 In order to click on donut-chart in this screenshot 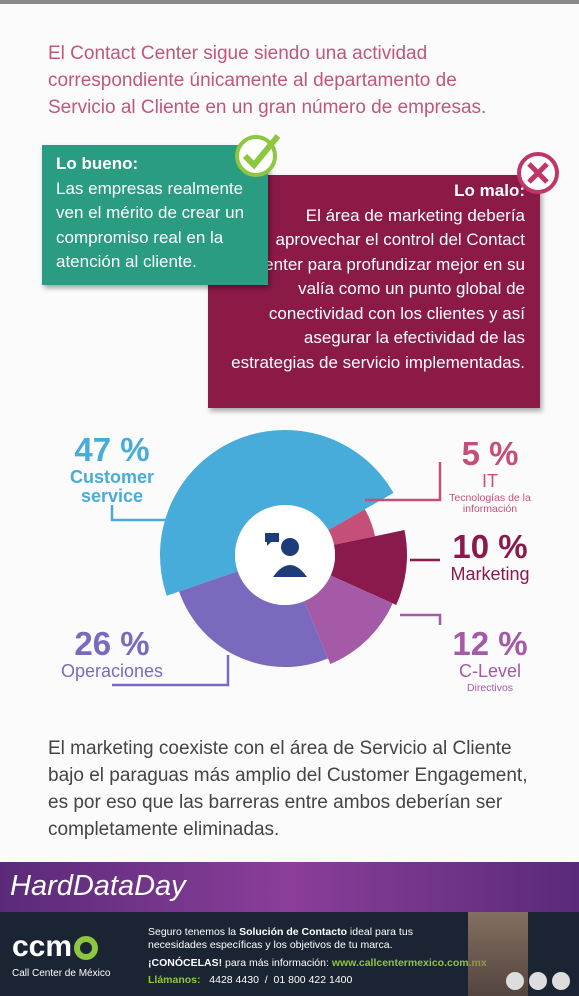, I will do `click(276, 558)`.